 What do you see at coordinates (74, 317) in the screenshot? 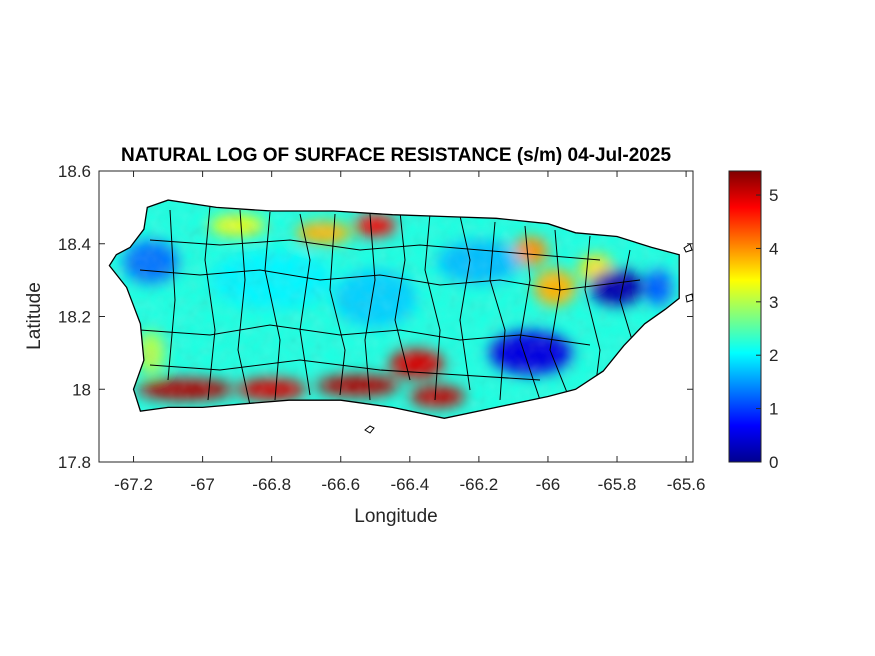
I see `y-tick-label: 18.2` at bounding box center [74, 317].